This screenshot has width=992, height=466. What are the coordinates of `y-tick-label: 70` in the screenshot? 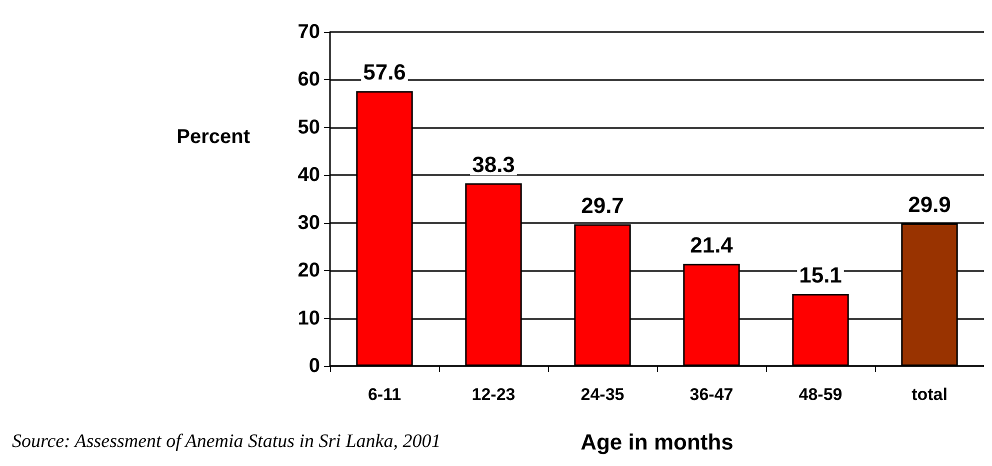 It's located at (309, 32).